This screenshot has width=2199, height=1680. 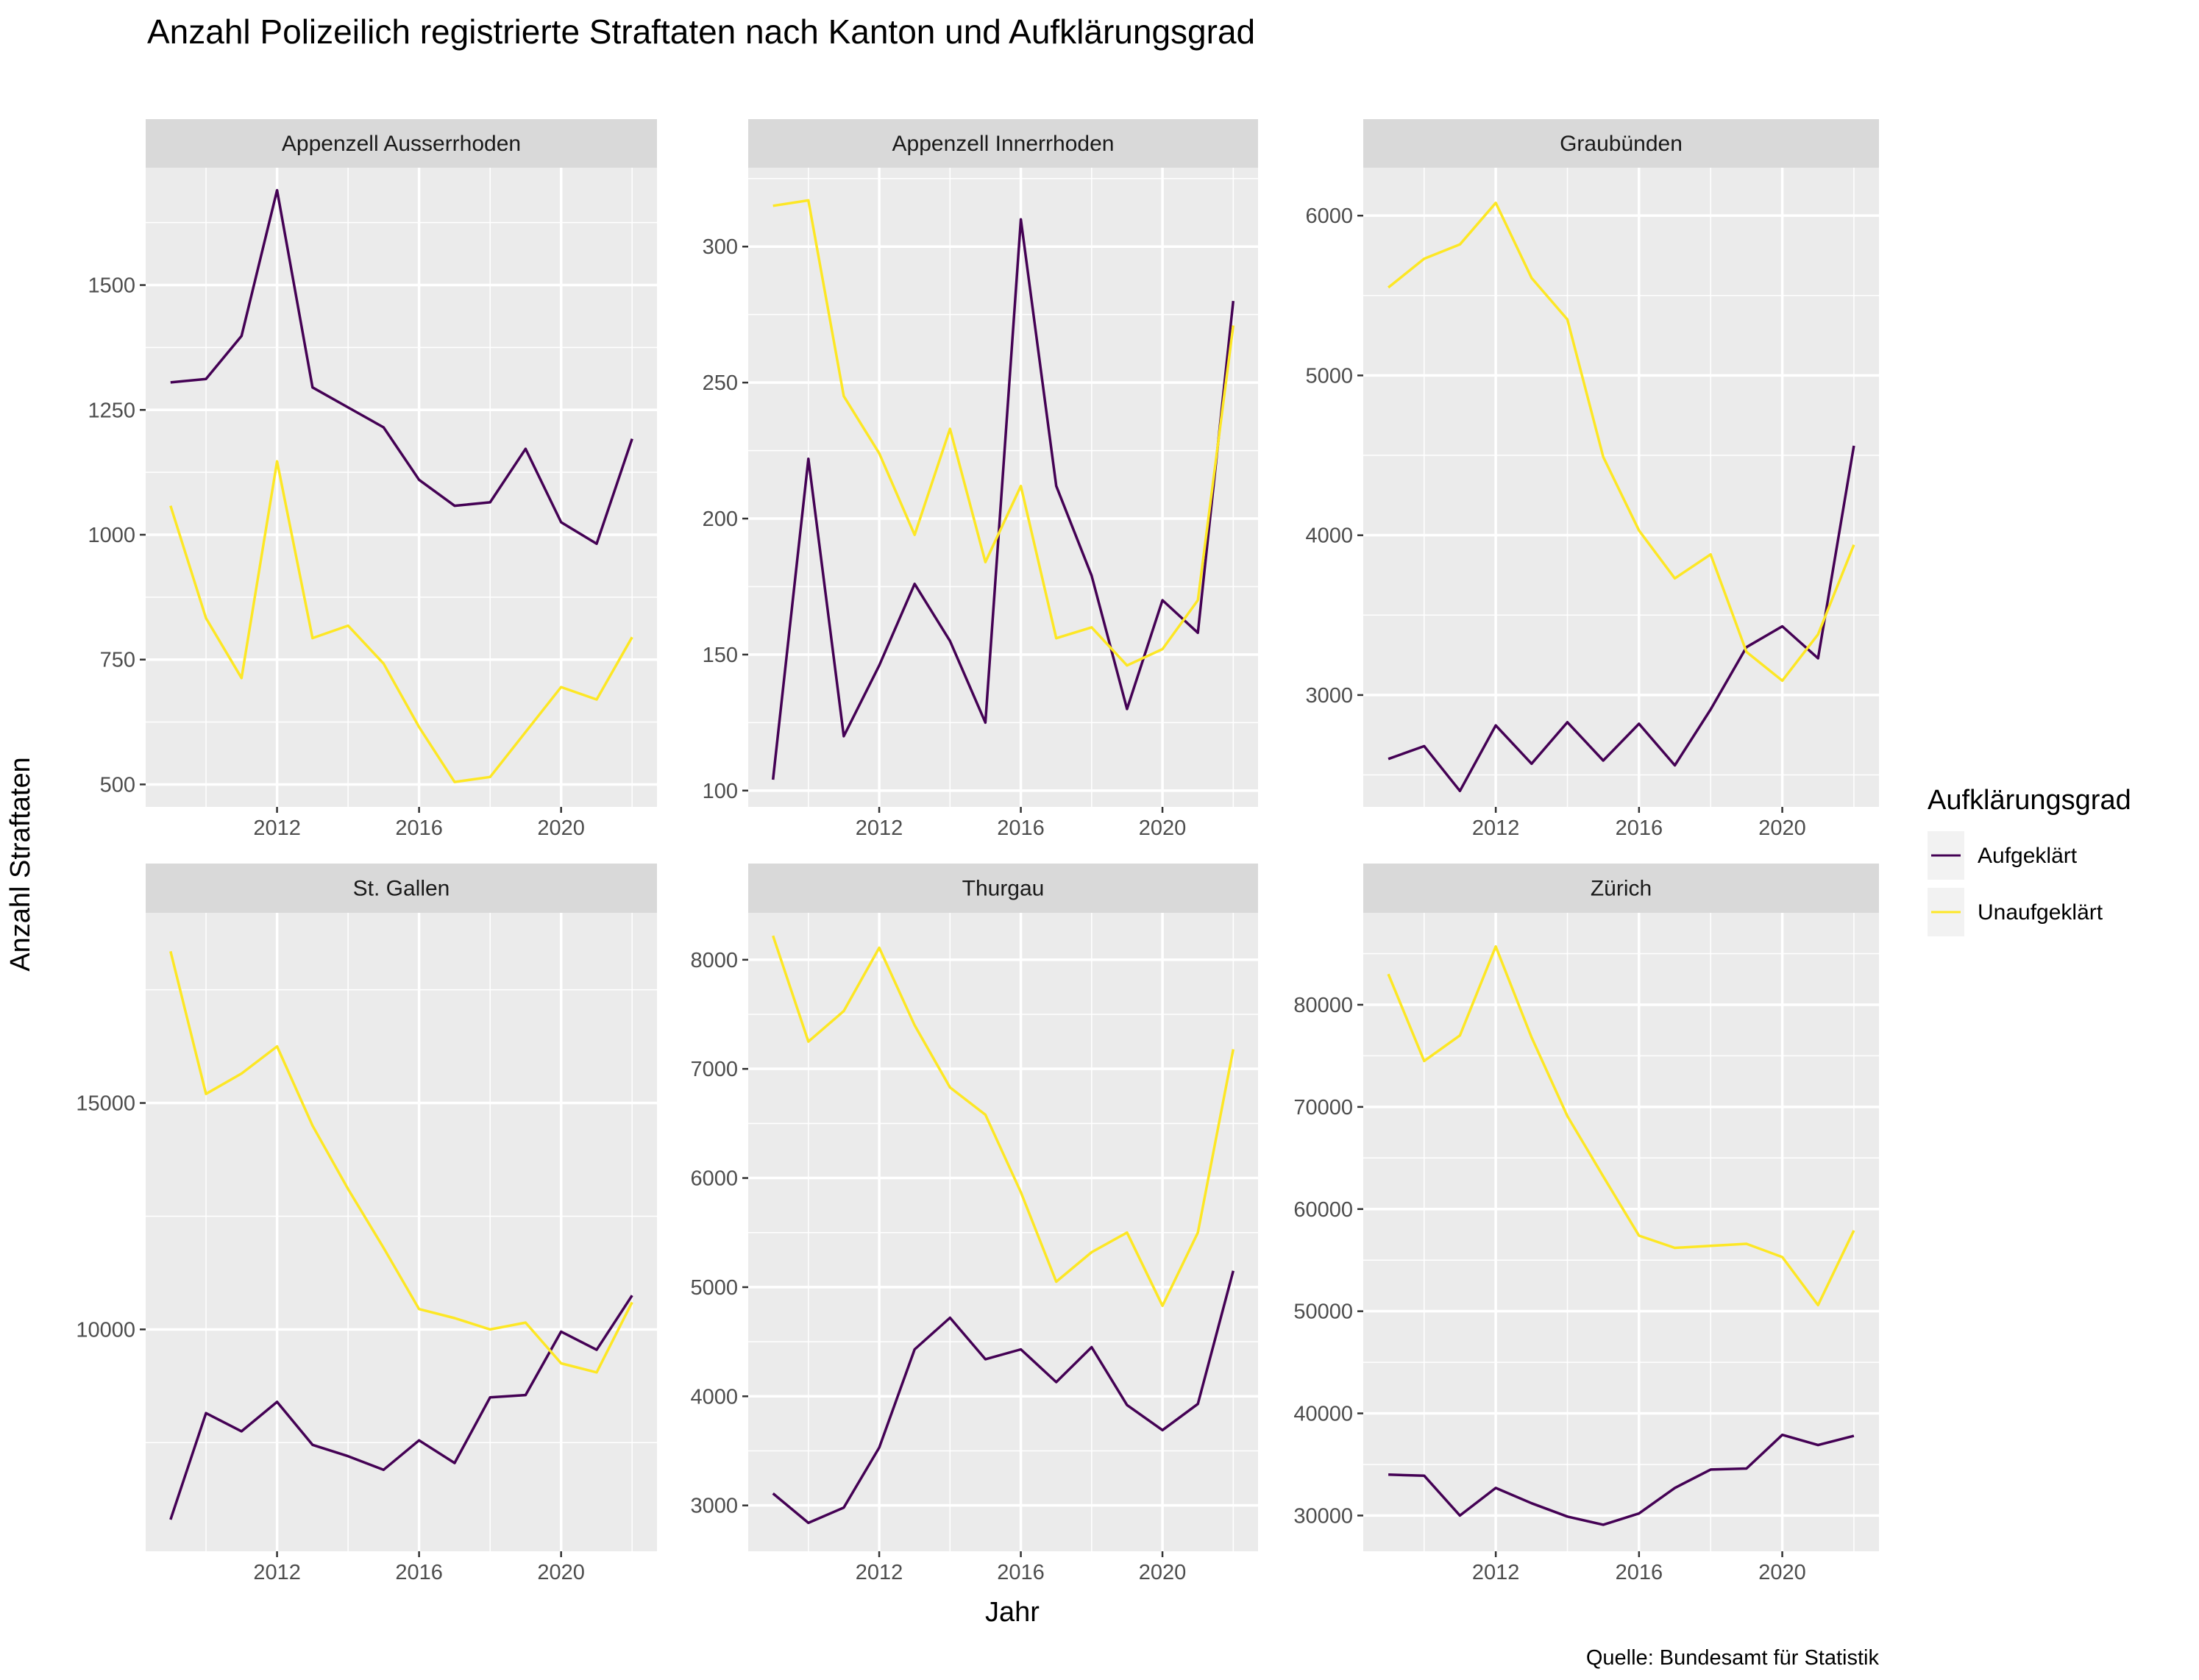 What do you see at coordinates (401, 366) in the screenshot?
I see `series-line-aufgeklart-appenzell-ausserrhoden` at bounding box center [401, 366].